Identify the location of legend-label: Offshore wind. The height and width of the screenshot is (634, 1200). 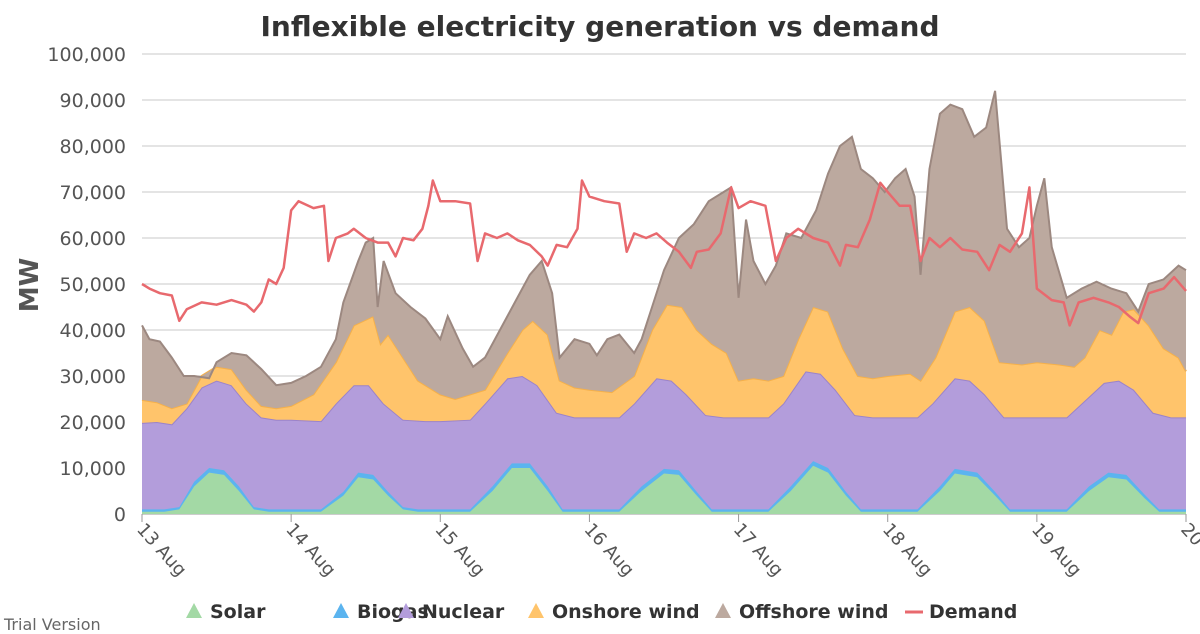
(814, 612).